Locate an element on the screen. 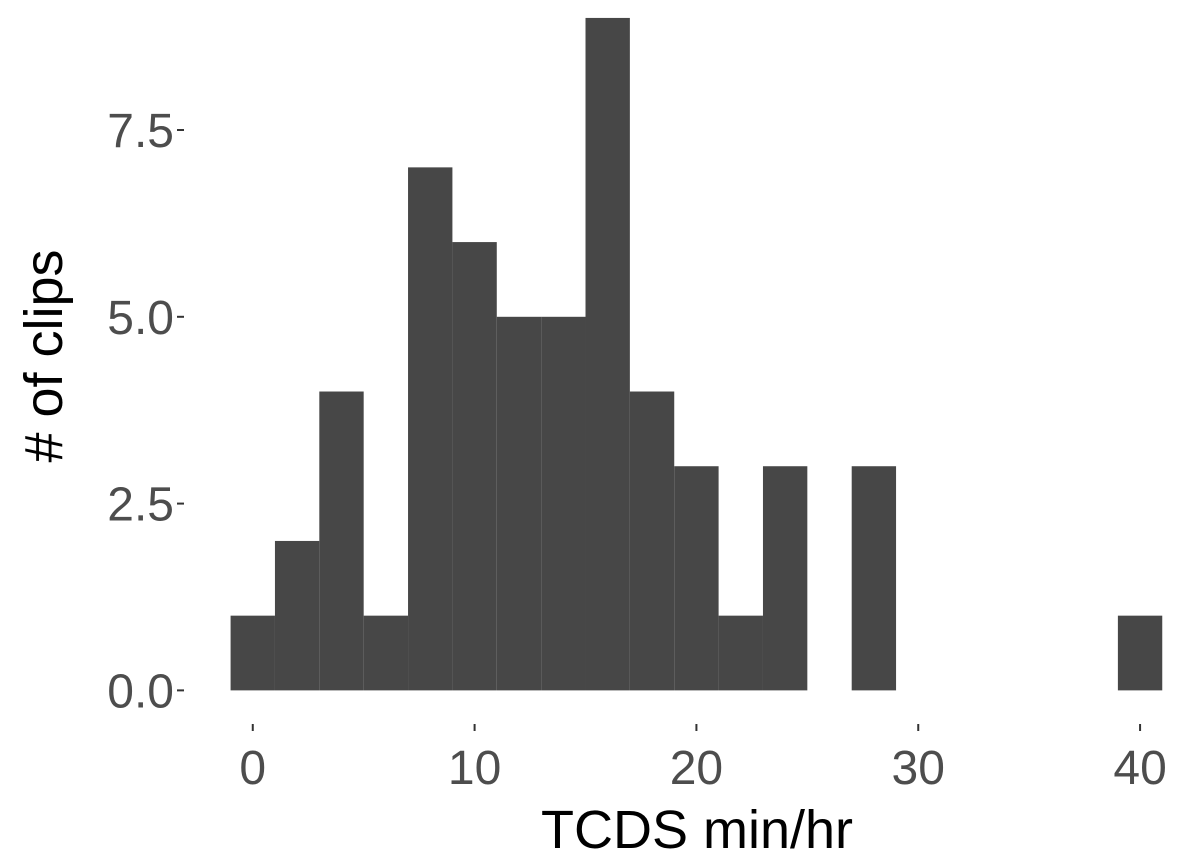  x-tick-label: 20 is located at coordinates (696, 768).